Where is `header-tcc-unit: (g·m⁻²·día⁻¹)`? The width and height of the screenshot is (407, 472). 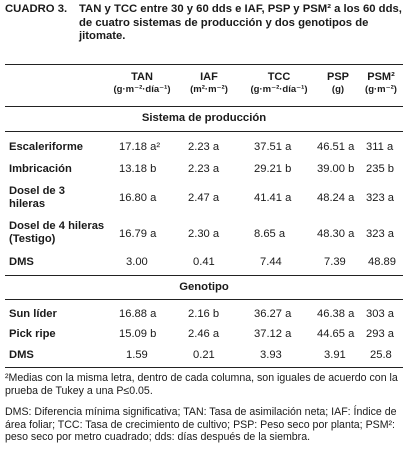 header-tcc-unit: (g·m⁻²·día⁻¹) is located at coordinates (279, 89).